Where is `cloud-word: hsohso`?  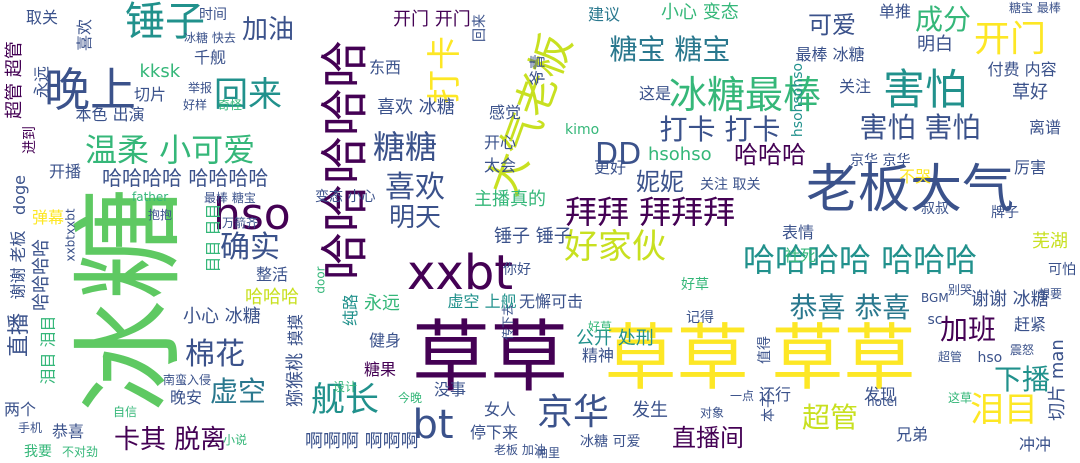 cloud-word: hsohso is located at coordinates (680, 154).